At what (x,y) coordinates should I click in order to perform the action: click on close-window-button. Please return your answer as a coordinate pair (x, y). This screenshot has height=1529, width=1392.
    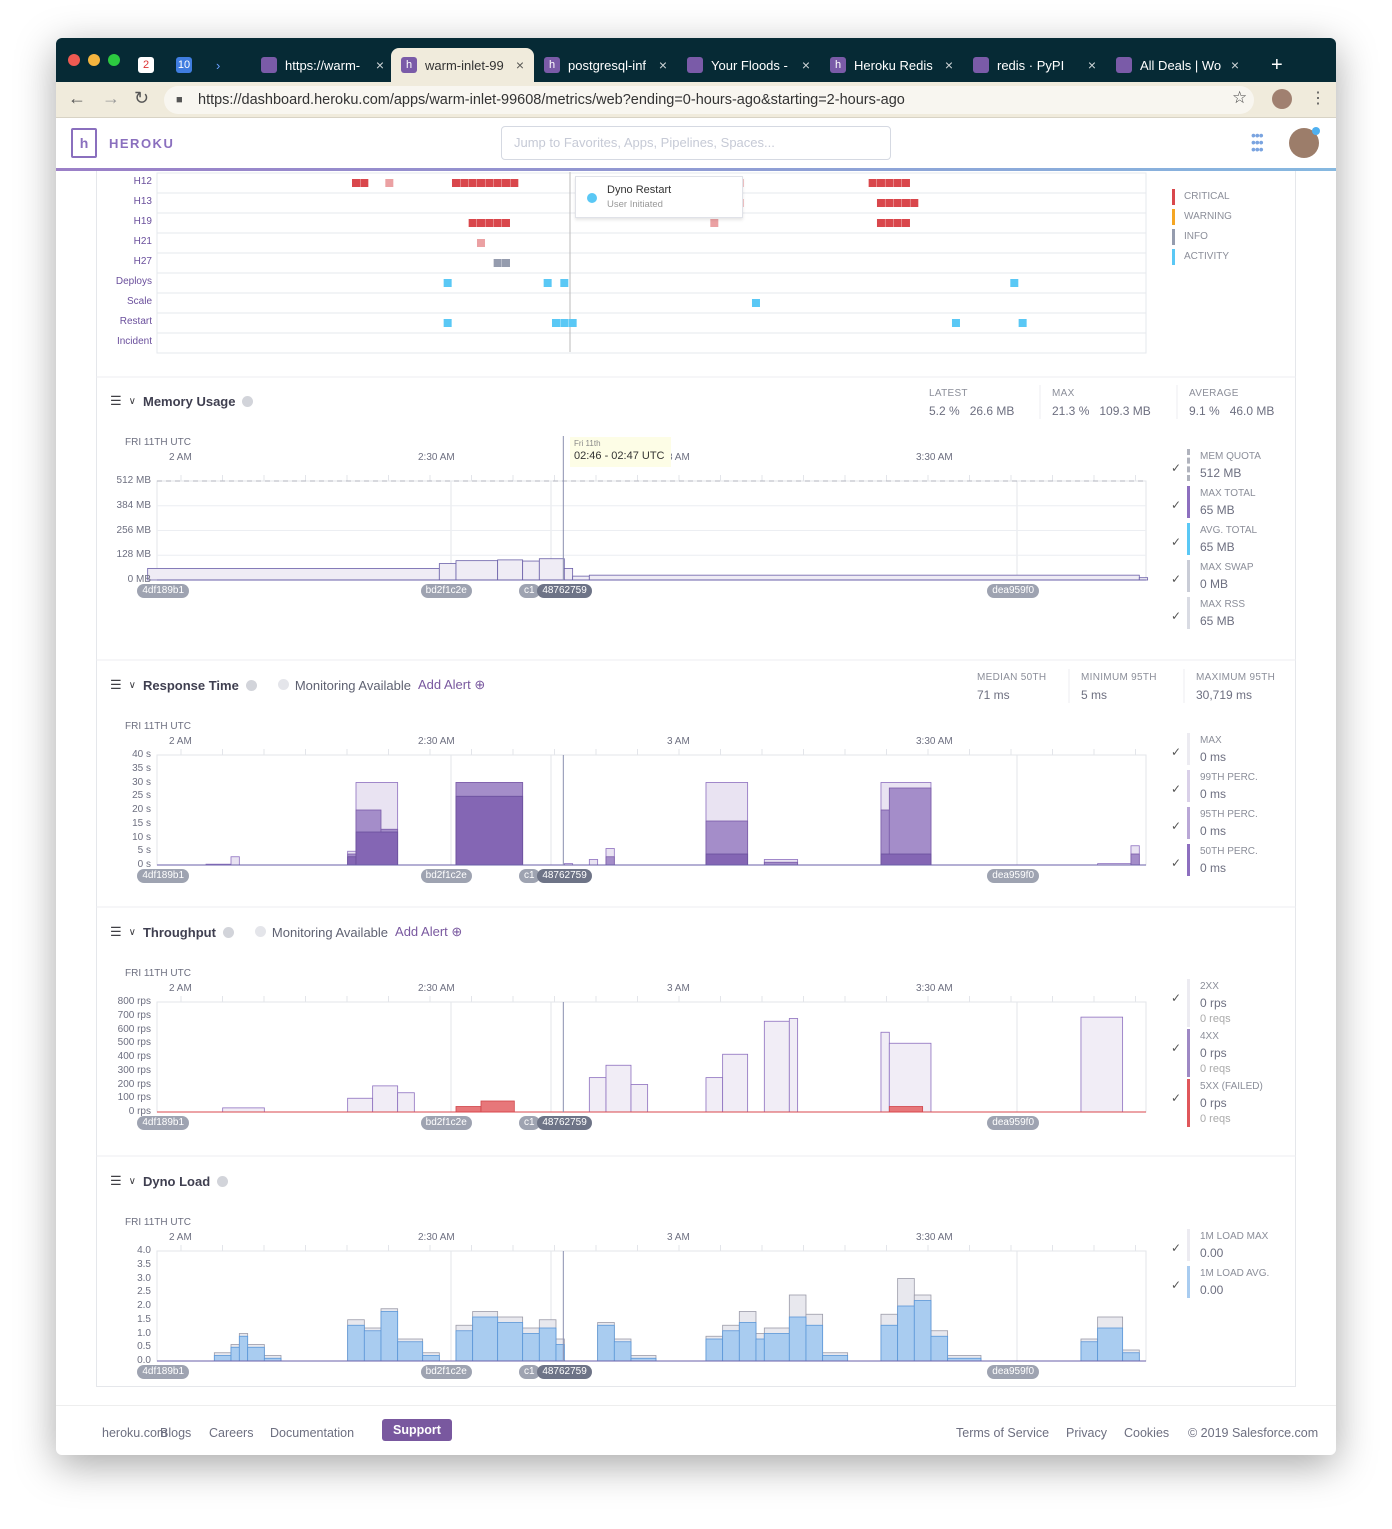
    Looking at the image, I should click on (74, 60).